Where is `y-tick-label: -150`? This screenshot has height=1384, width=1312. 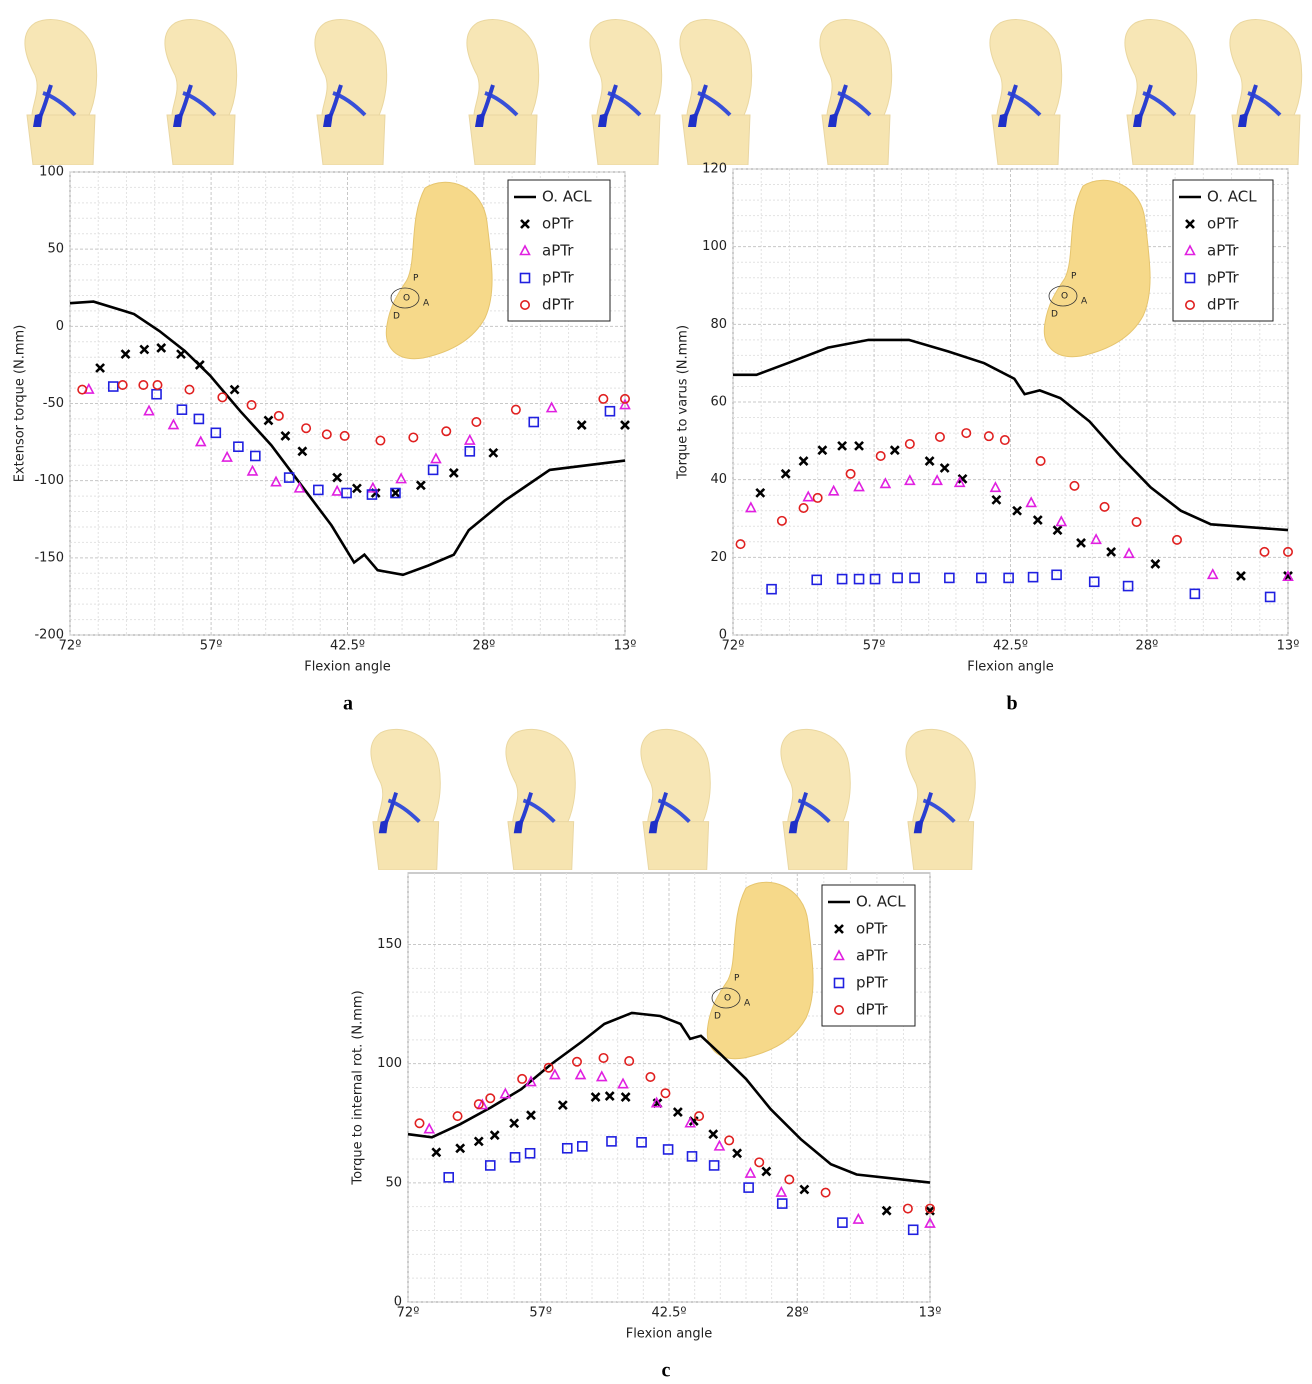 y-tick-label: -150 is located at coordinates (49, 557).